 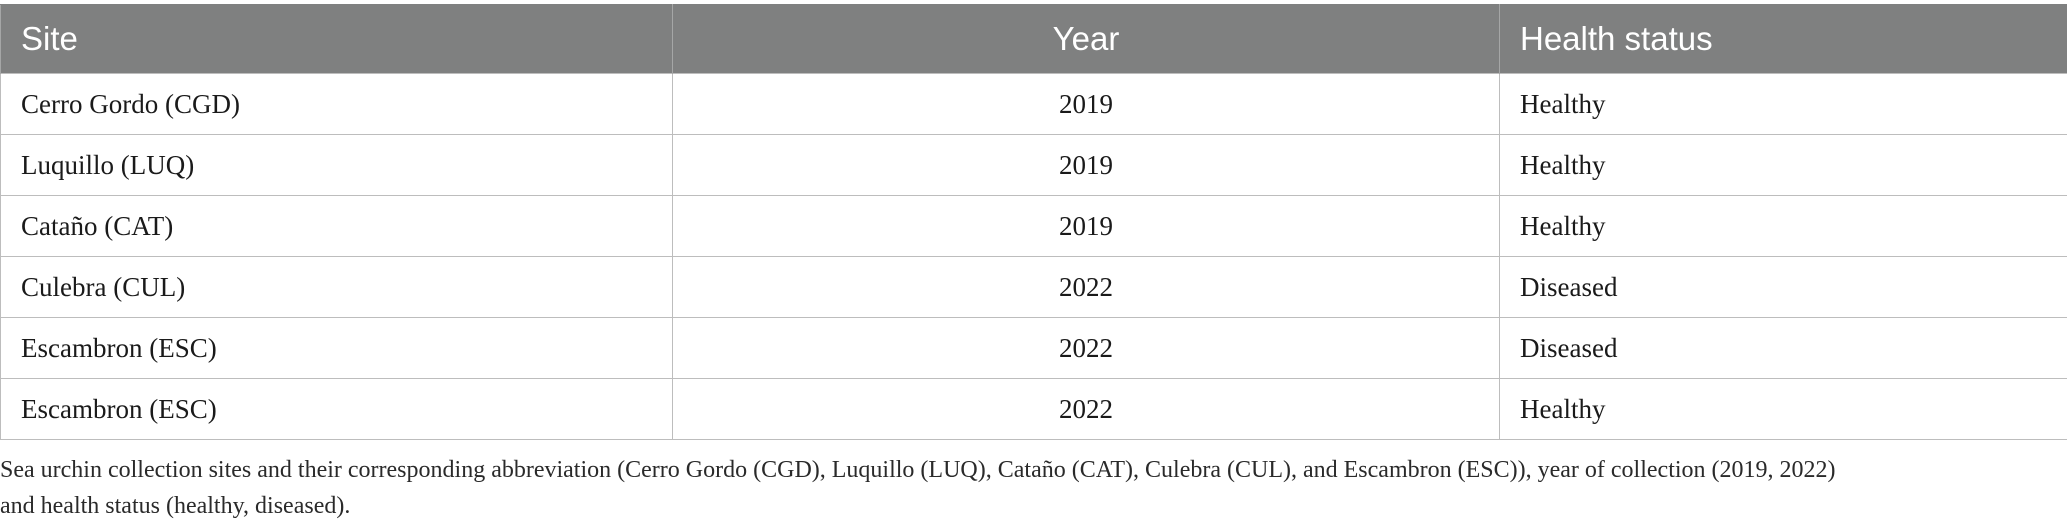 I want to click on table-row: Cerro Gordo (CGD) 2019 Healthy, so click(x=1033, y=104).